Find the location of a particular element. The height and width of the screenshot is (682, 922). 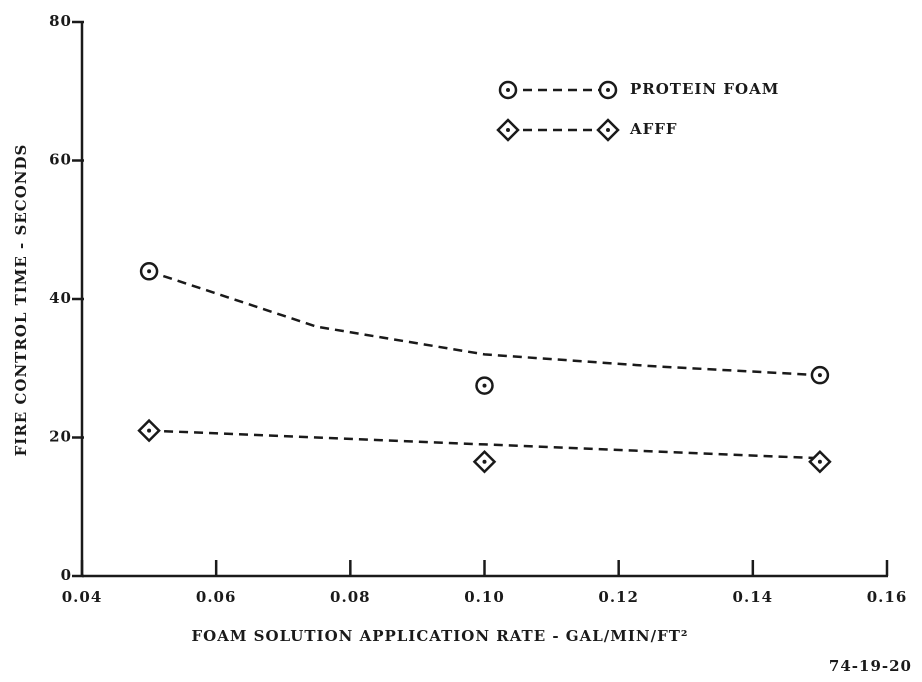

x-tick-label: 0.10 is located at coordinates (484, 597).